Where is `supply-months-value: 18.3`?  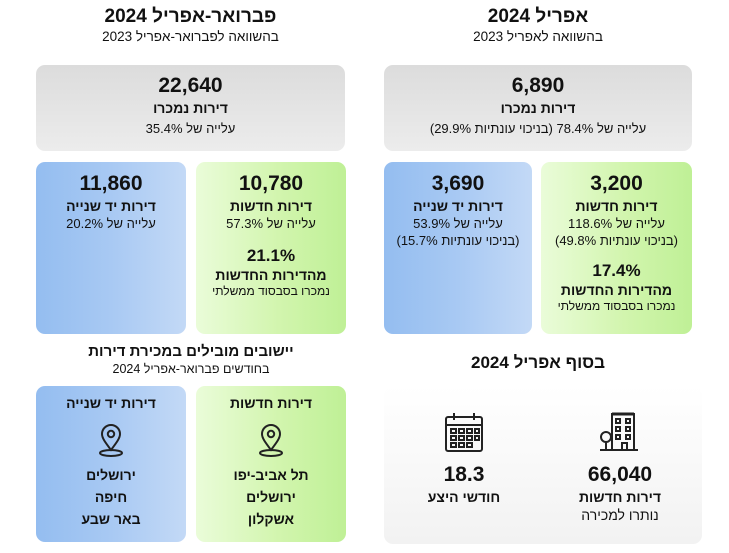
supply-months-value: 18.3 is located at coordinates (464, 474).